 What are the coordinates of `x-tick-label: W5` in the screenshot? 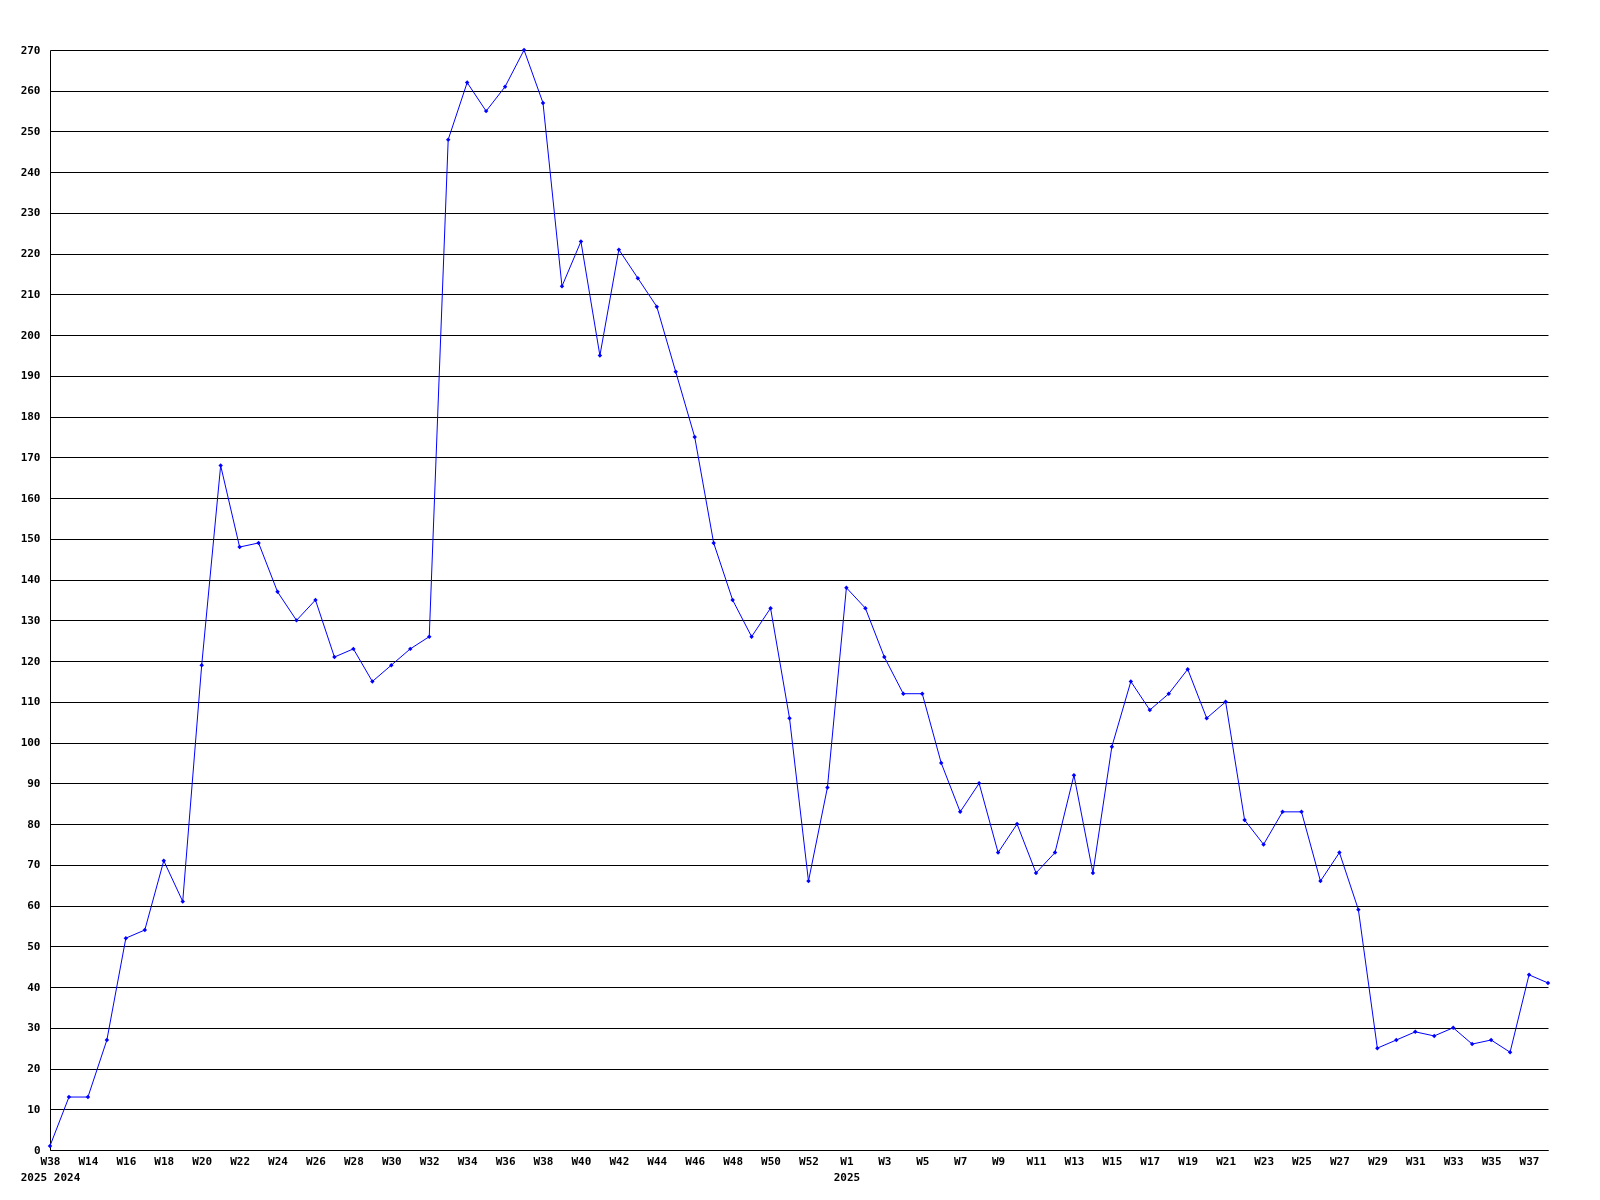 It's located at (923, 1161).